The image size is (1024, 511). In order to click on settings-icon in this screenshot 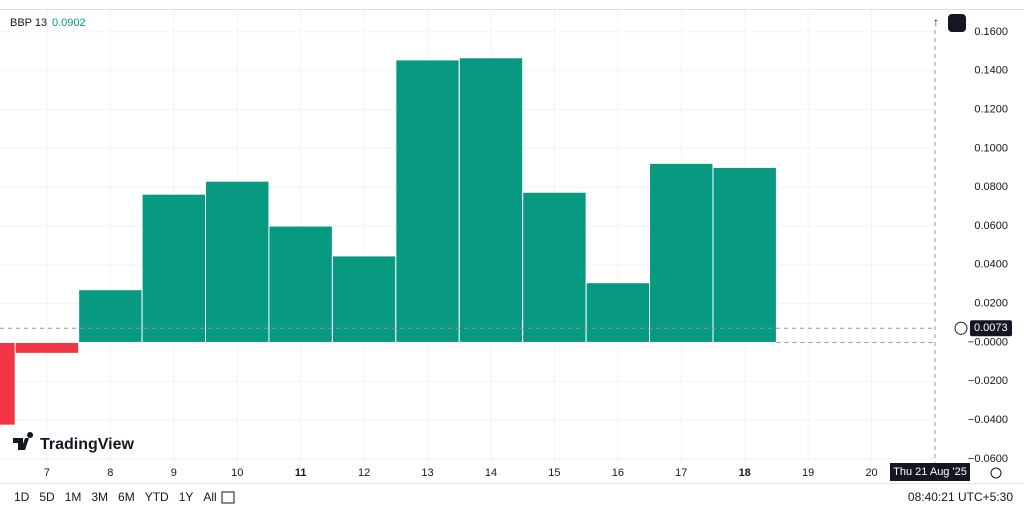, I will do `click(996, 473)`.